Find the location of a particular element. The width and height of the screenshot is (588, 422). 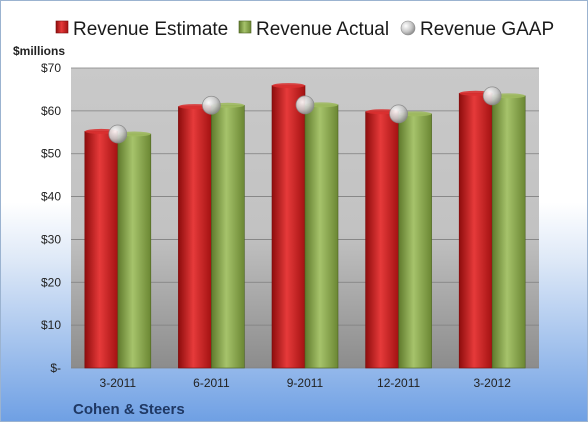

legend-swatch-actual is located at coordinates (245, 27).